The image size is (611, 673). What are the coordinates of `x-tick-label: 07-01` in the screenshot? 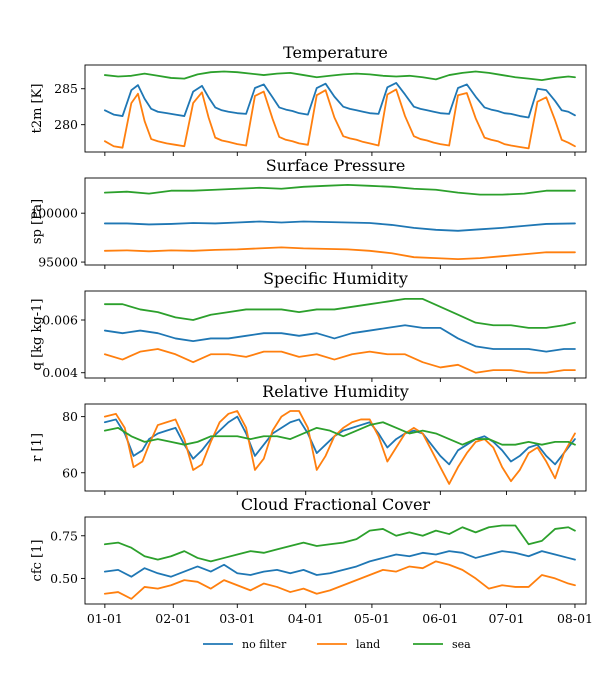 It's located at (507, 618).